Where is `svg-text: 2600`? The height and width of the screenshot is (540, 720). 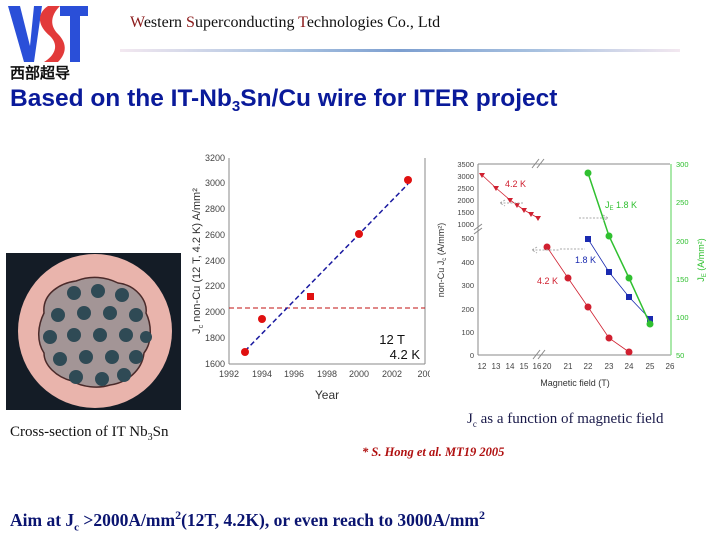 svg-text: 2600 is located at coordinates (215, 235).